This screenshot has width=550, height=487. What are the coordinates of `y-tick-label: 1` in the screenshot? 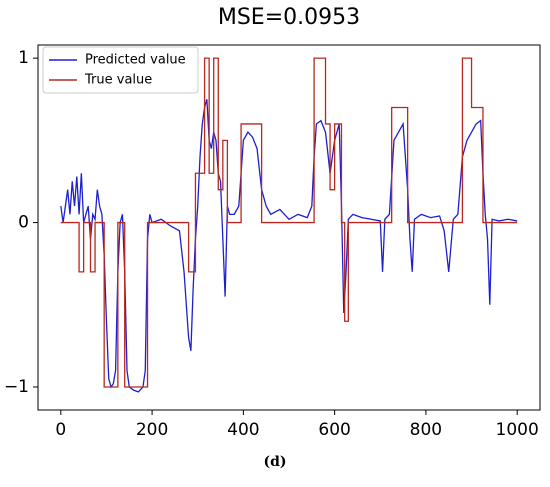 It's located at (23, 58).